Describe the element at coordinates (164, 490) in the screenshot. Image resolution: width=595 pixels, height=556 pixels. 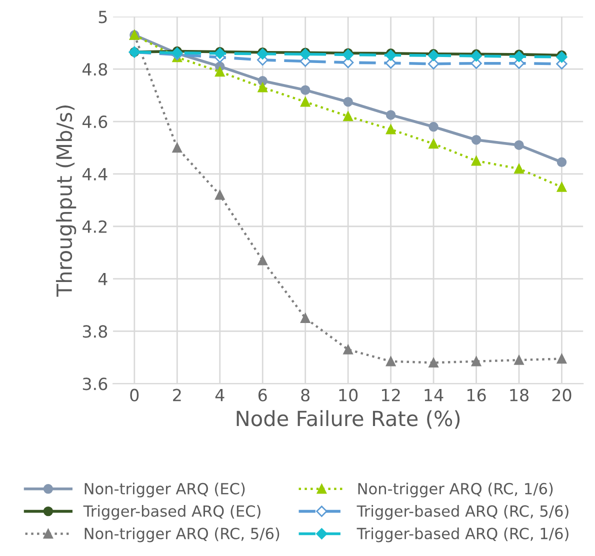
I see `legend-label: Non-trigger ARQ (EC)` at that location.